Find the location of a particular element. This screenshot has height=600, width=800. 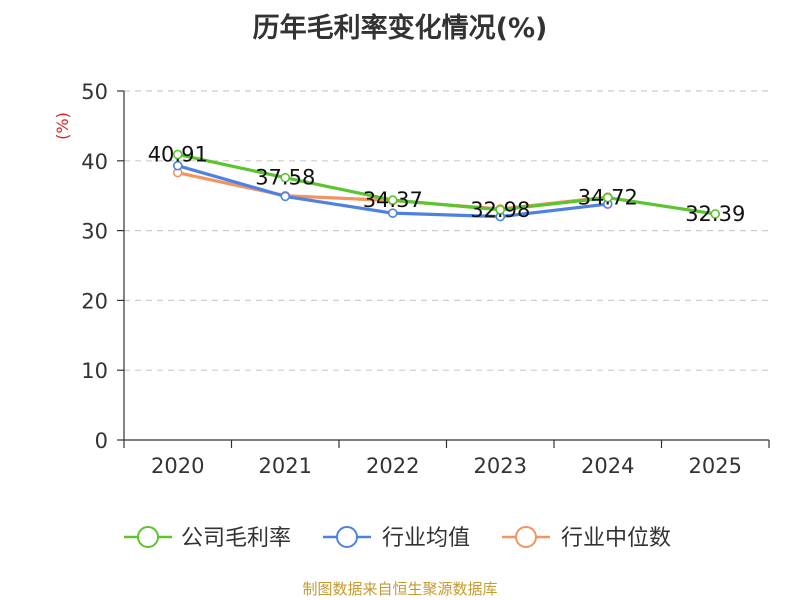

y-tick-label: 20 is located at coordinates (94, 301).